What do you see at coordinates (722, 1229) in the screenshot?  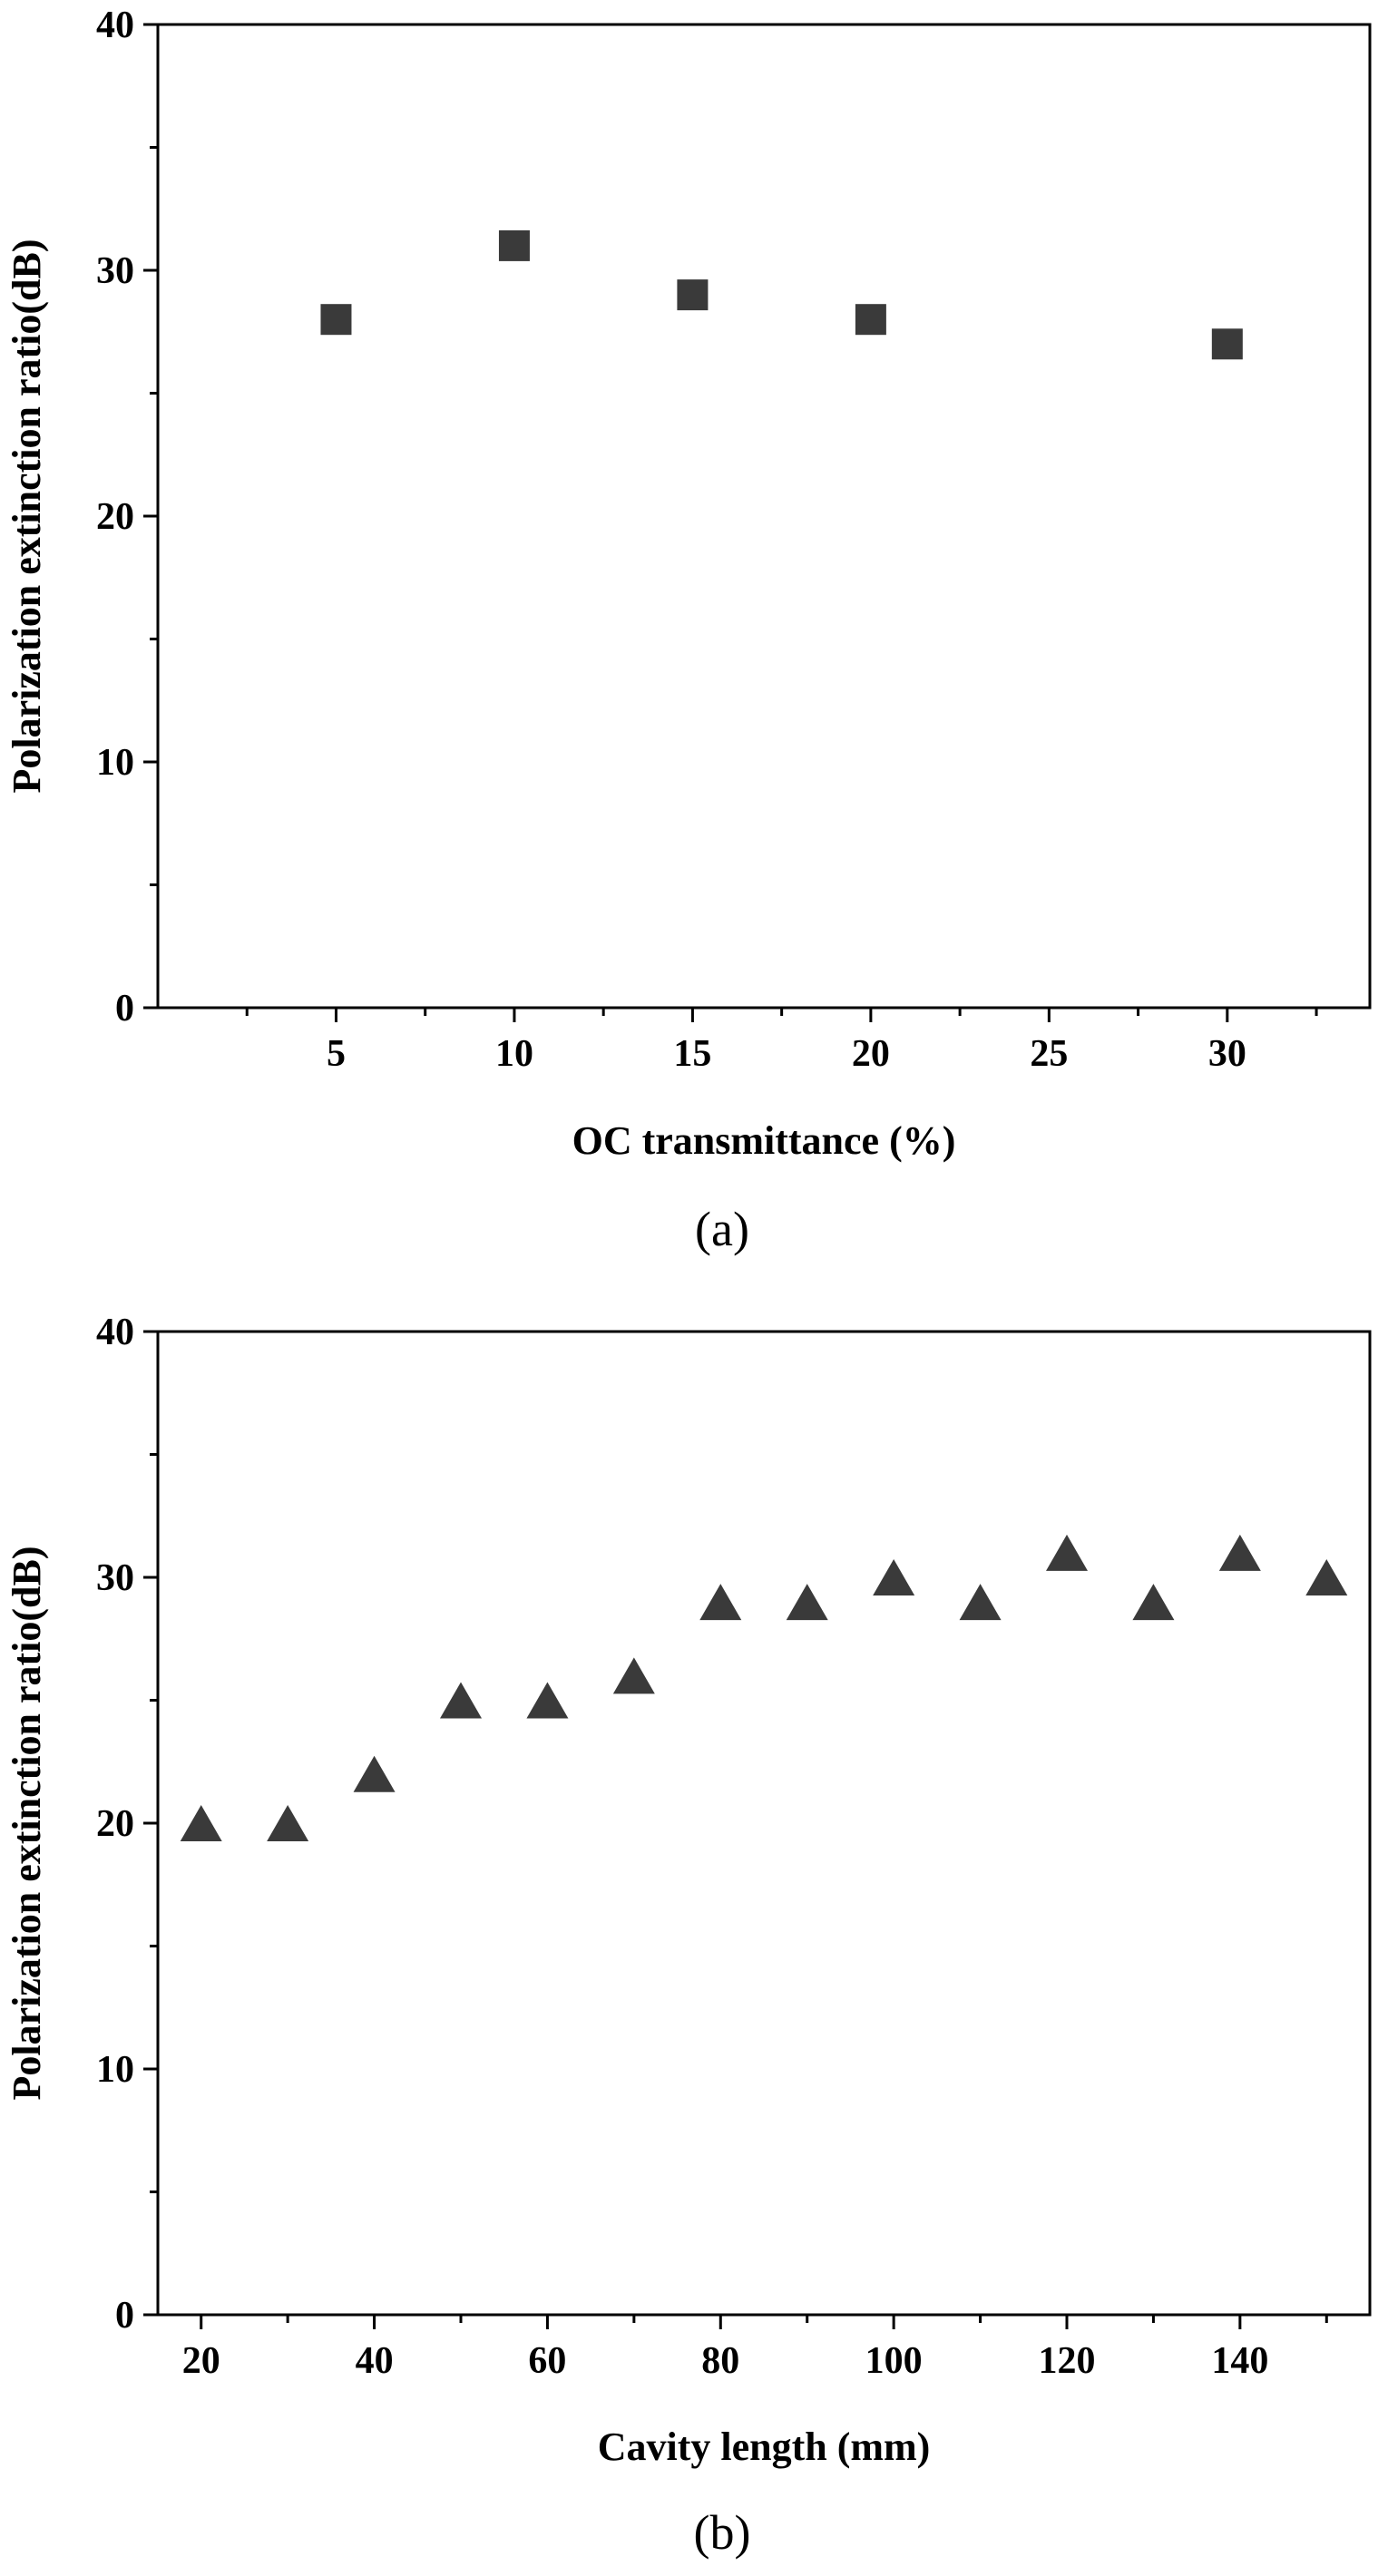 I see `panel-a-caption: (a)` at bounding box center [722, 1229].